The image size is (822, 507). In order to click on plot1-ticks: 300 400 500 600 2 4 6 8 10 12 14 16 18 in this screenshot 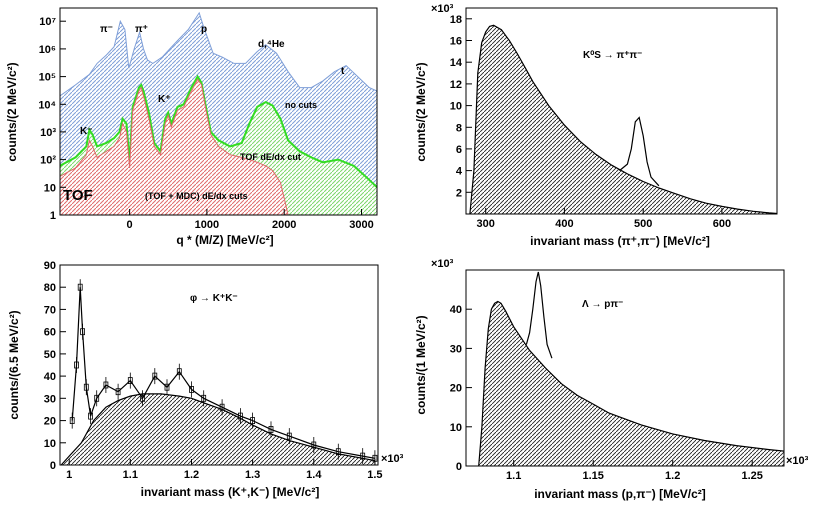, I will do `click(590, 122)`.